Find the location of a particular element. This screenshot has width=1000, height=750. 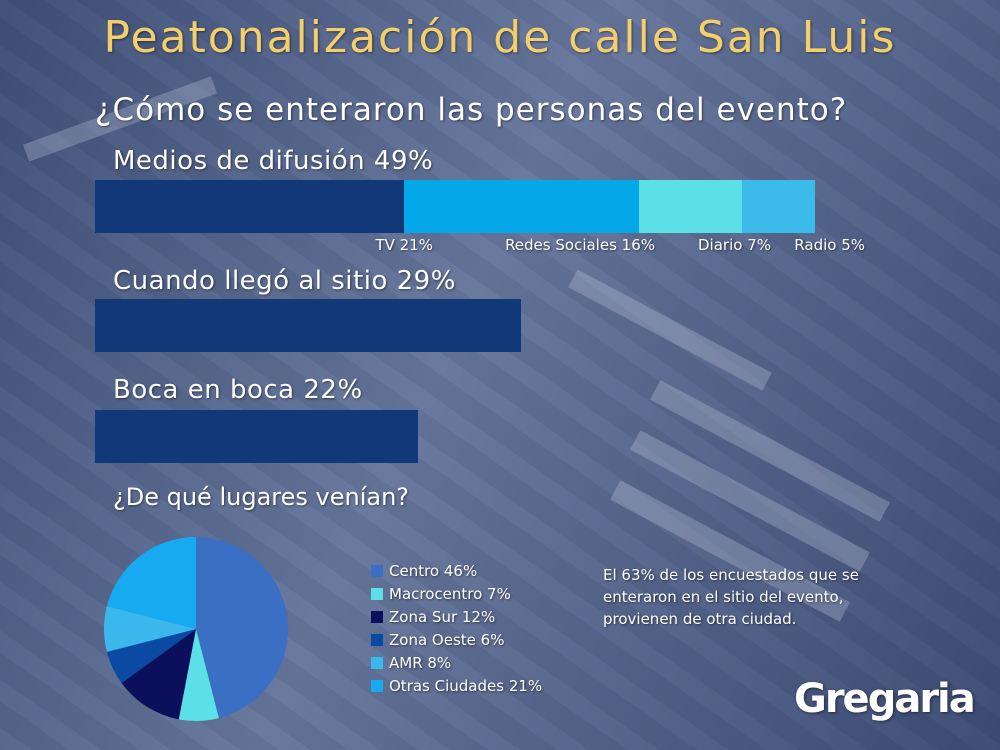

question-origin: ¿De qué lugares venían? is located at coordinates (261, 497).